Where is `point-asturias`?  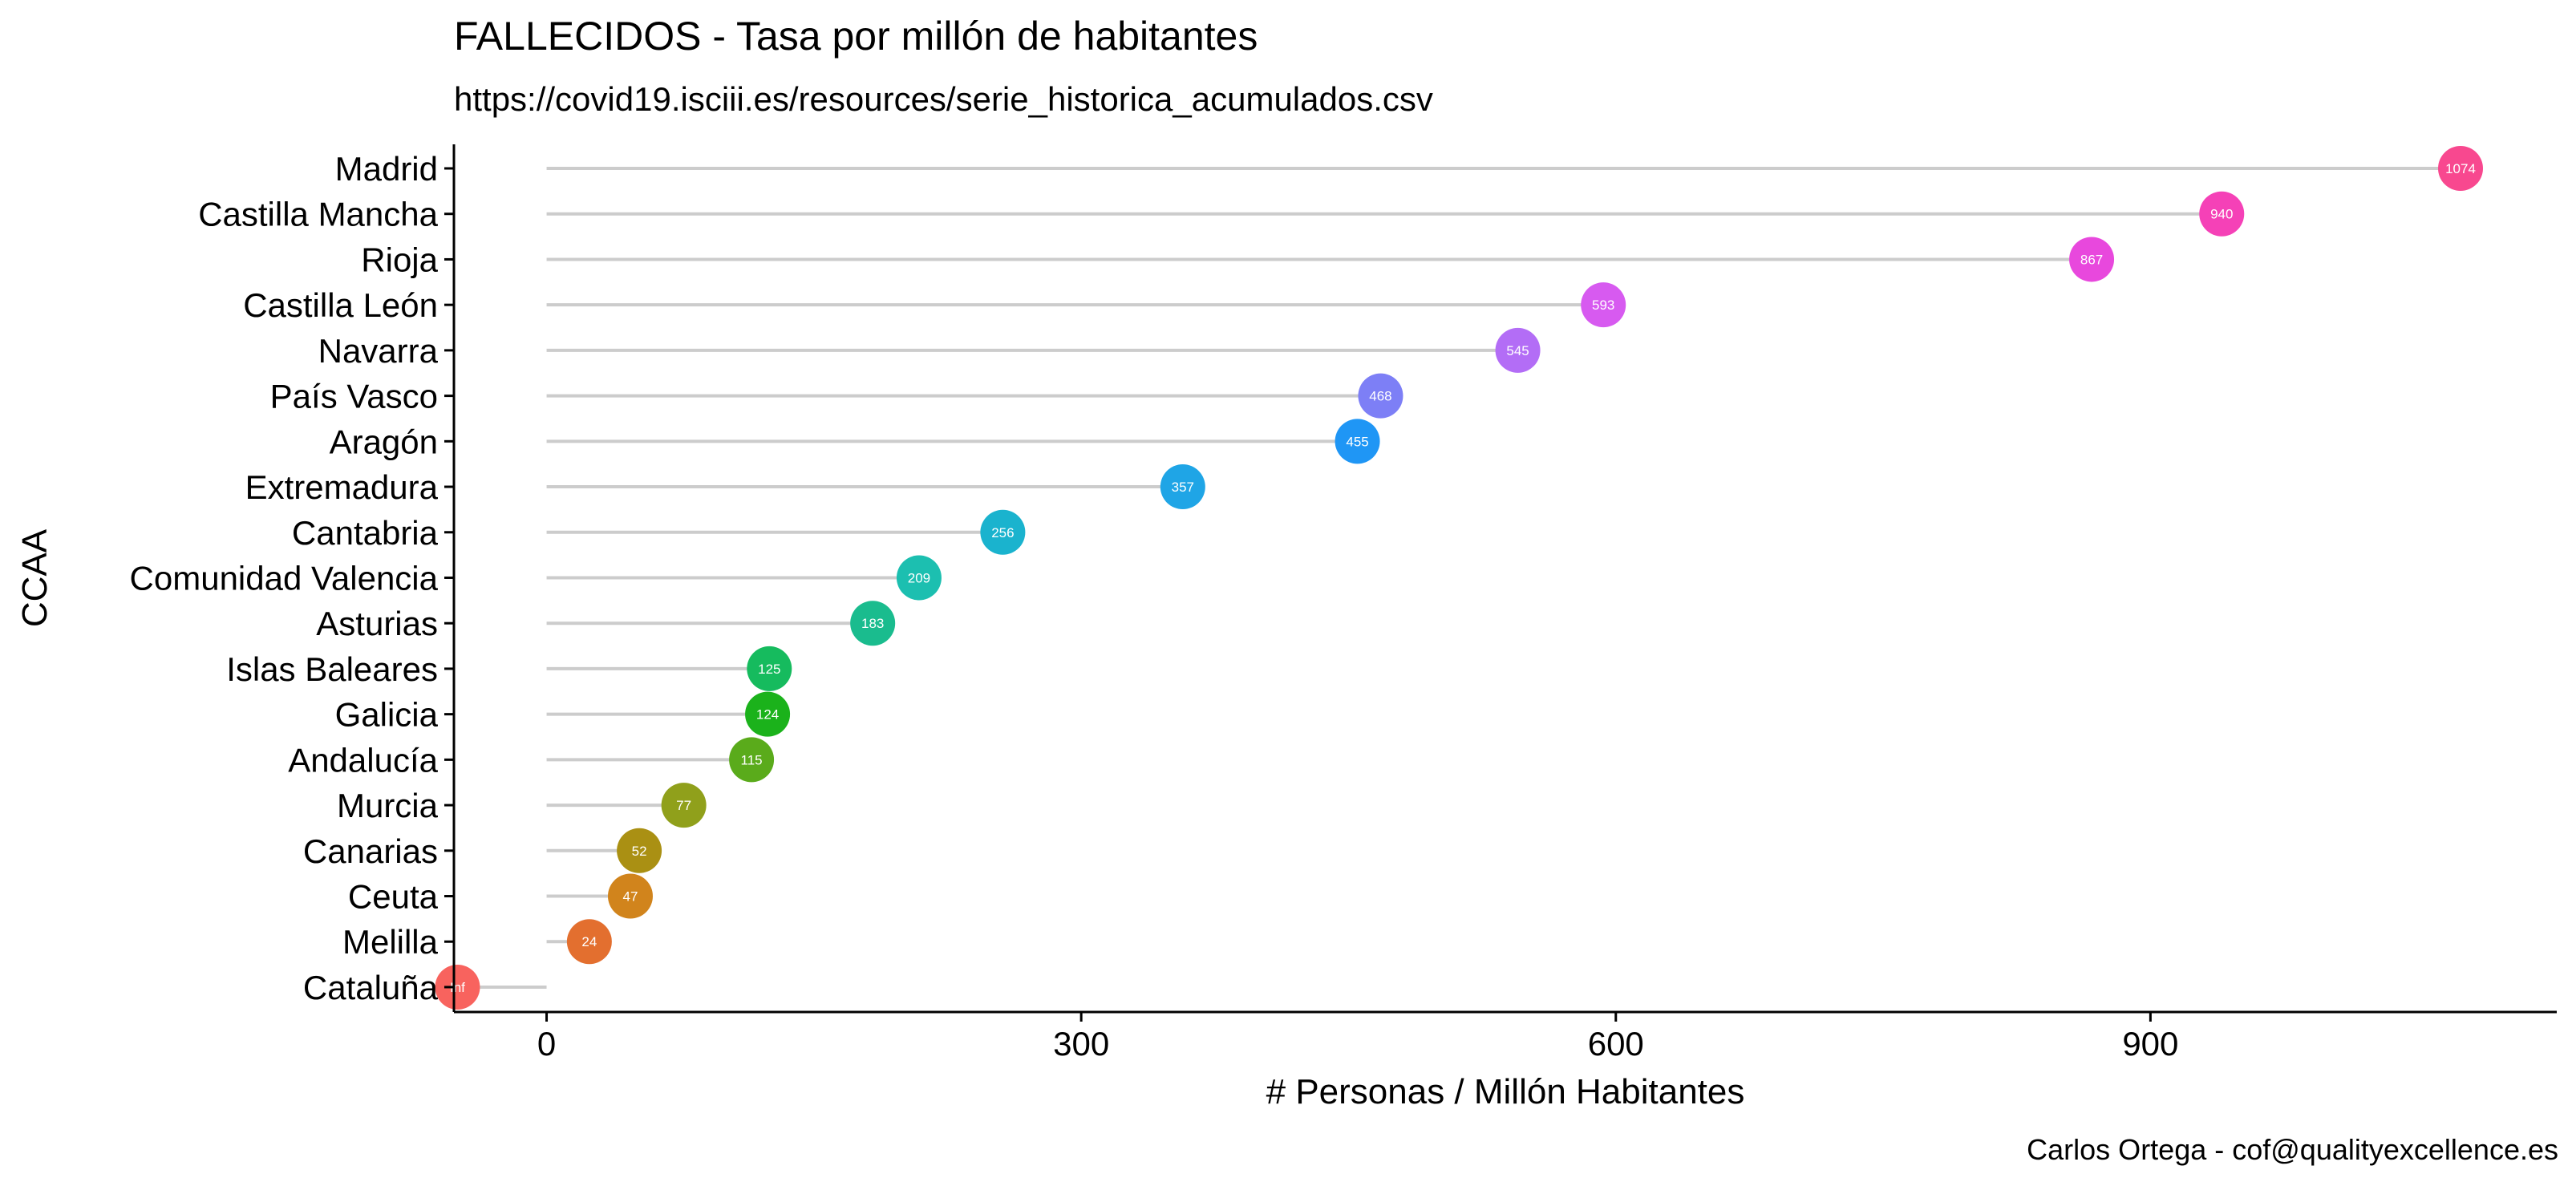 point-asturias is located at coordinates (873, 623).